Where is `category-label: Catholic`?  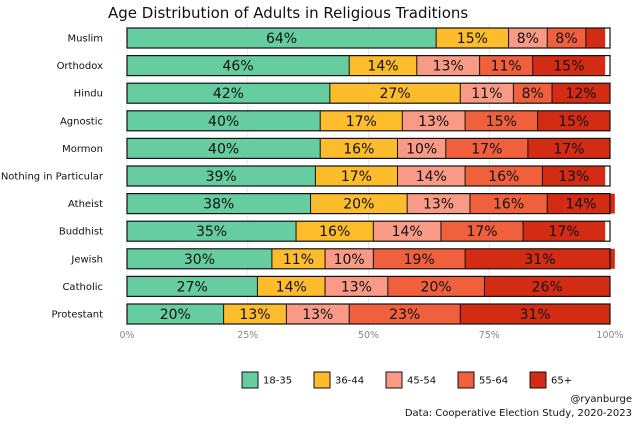 category-label: Catholic is located at coordinates (82, 287).